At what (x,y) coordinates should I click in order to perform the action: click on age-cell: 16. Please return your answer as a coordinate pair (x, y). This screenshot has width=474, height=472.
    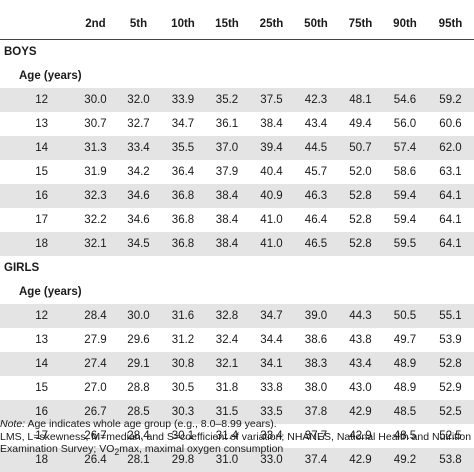
    Looking at the image, I should click on (37, 196).